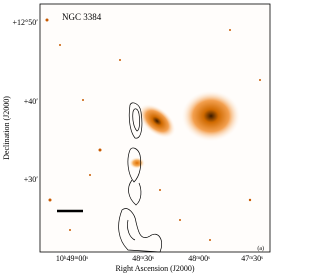  I want to click on x-tick-label: 10ʰ49ᵐ00ˢ, so click(72, 258).